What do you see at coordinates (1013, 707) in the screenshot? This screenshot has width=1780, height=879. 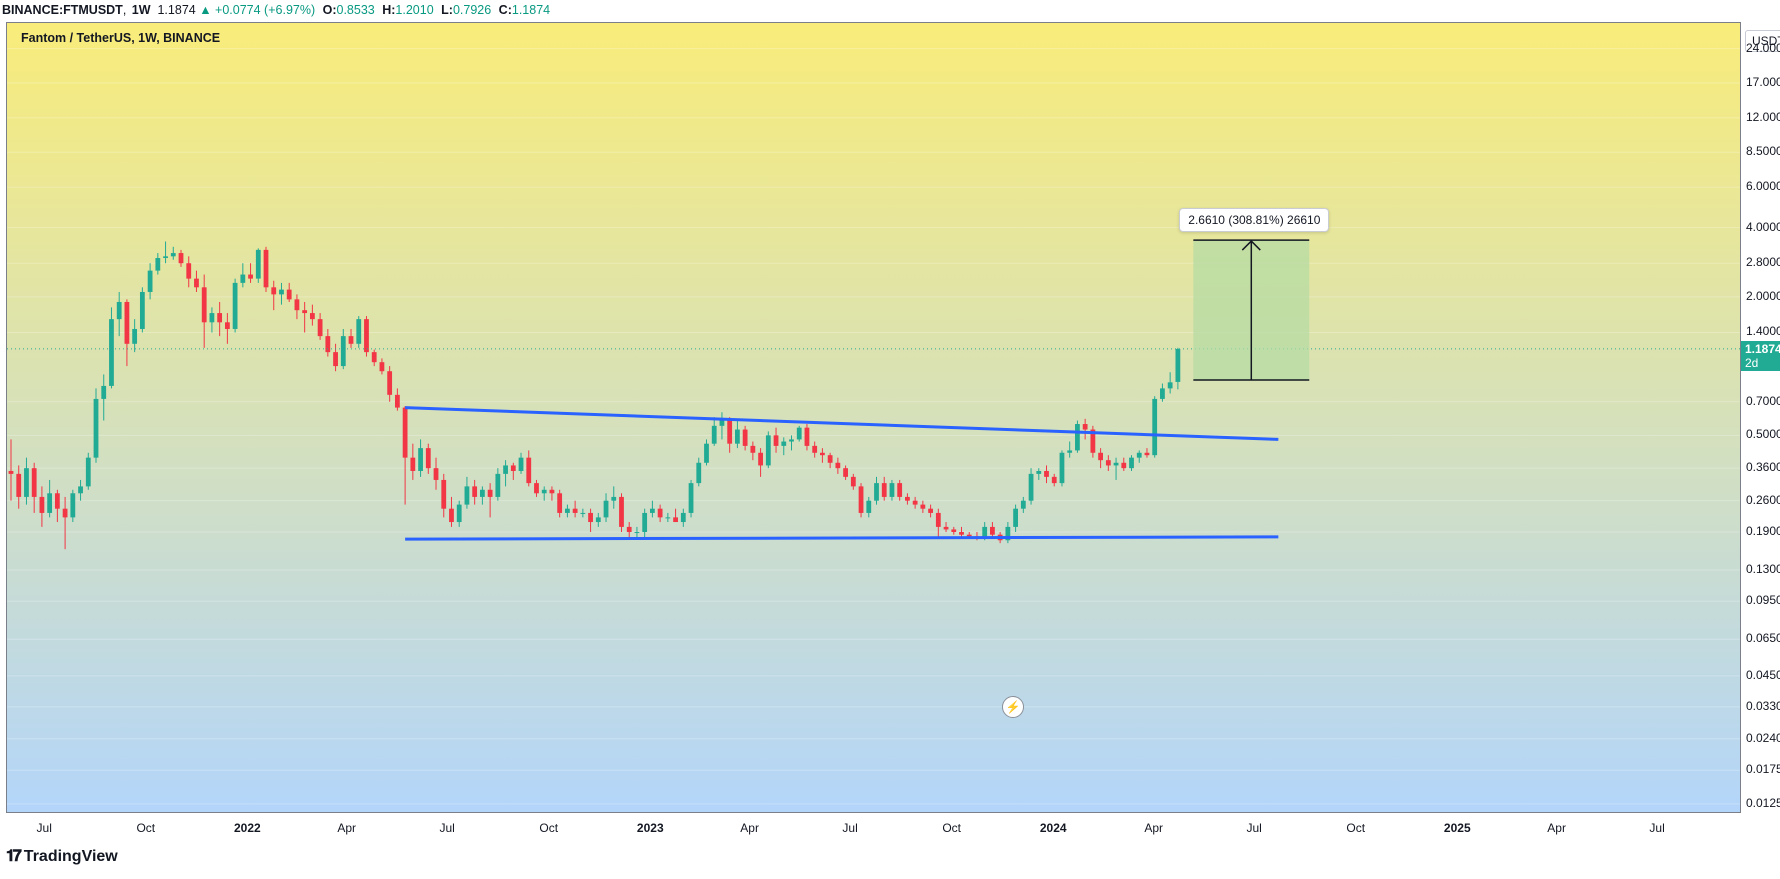 I see `lightning-icon: ⚡` at bounding box center [1013, 707].